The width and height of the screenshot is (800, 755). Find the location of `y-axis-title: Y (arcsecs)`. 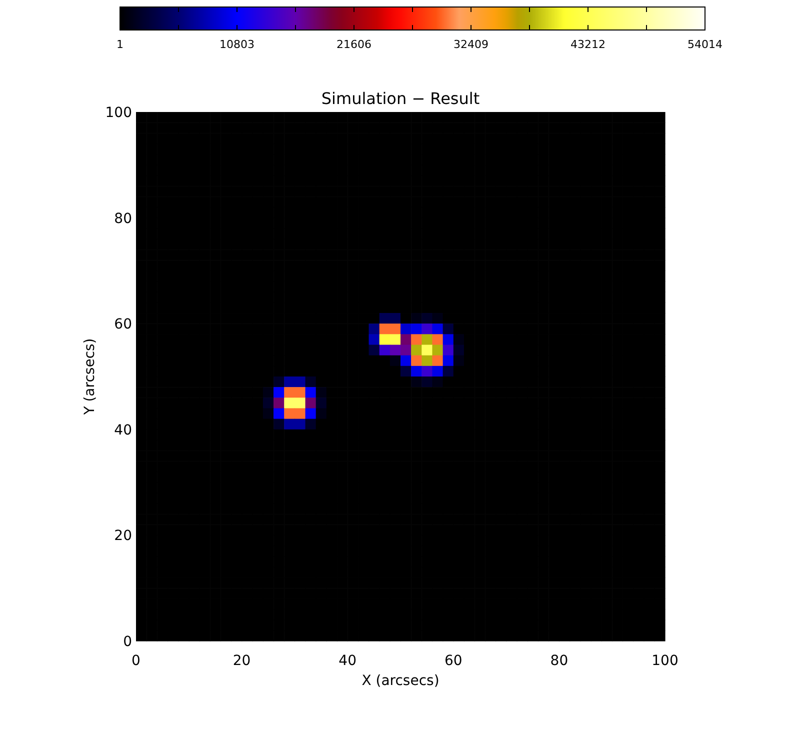

y-axis-title: Y (arcsecs) is located at coordinates (90, 377).